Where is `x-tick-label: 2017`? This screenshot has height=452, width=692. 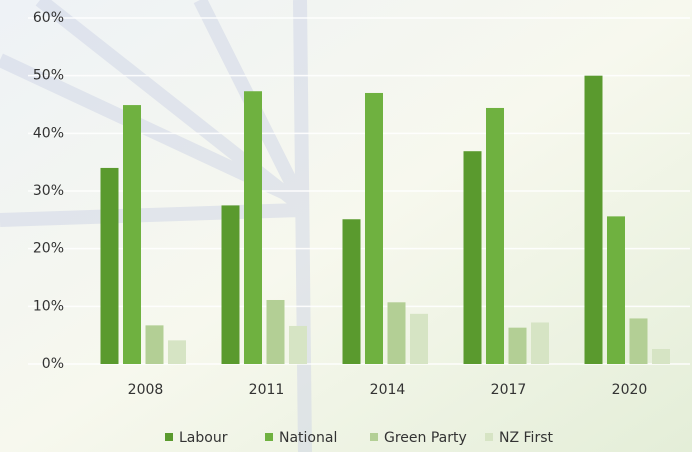
x-tick-label: 2017 is located at coordinates (509, 390).